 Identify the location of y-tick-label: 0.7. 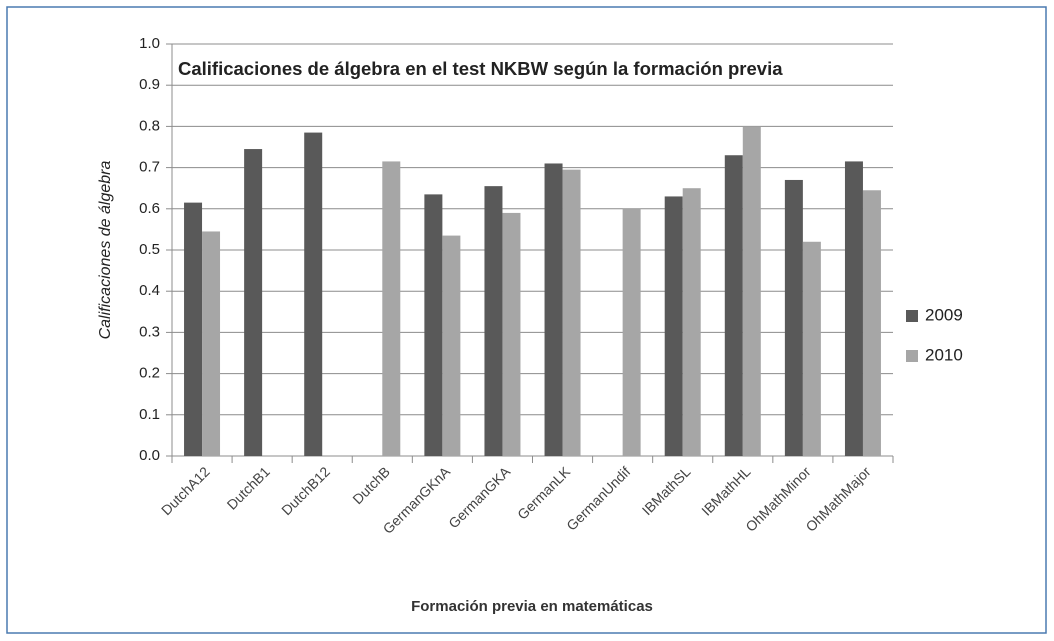
(149, 167).